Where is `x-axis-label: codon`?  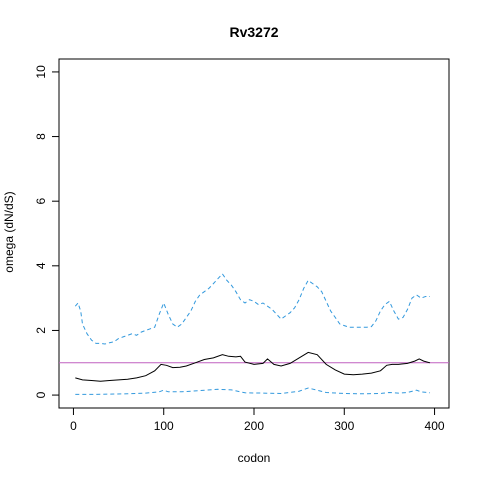 x-axis-label: codon is located at coordinates (254, 458).